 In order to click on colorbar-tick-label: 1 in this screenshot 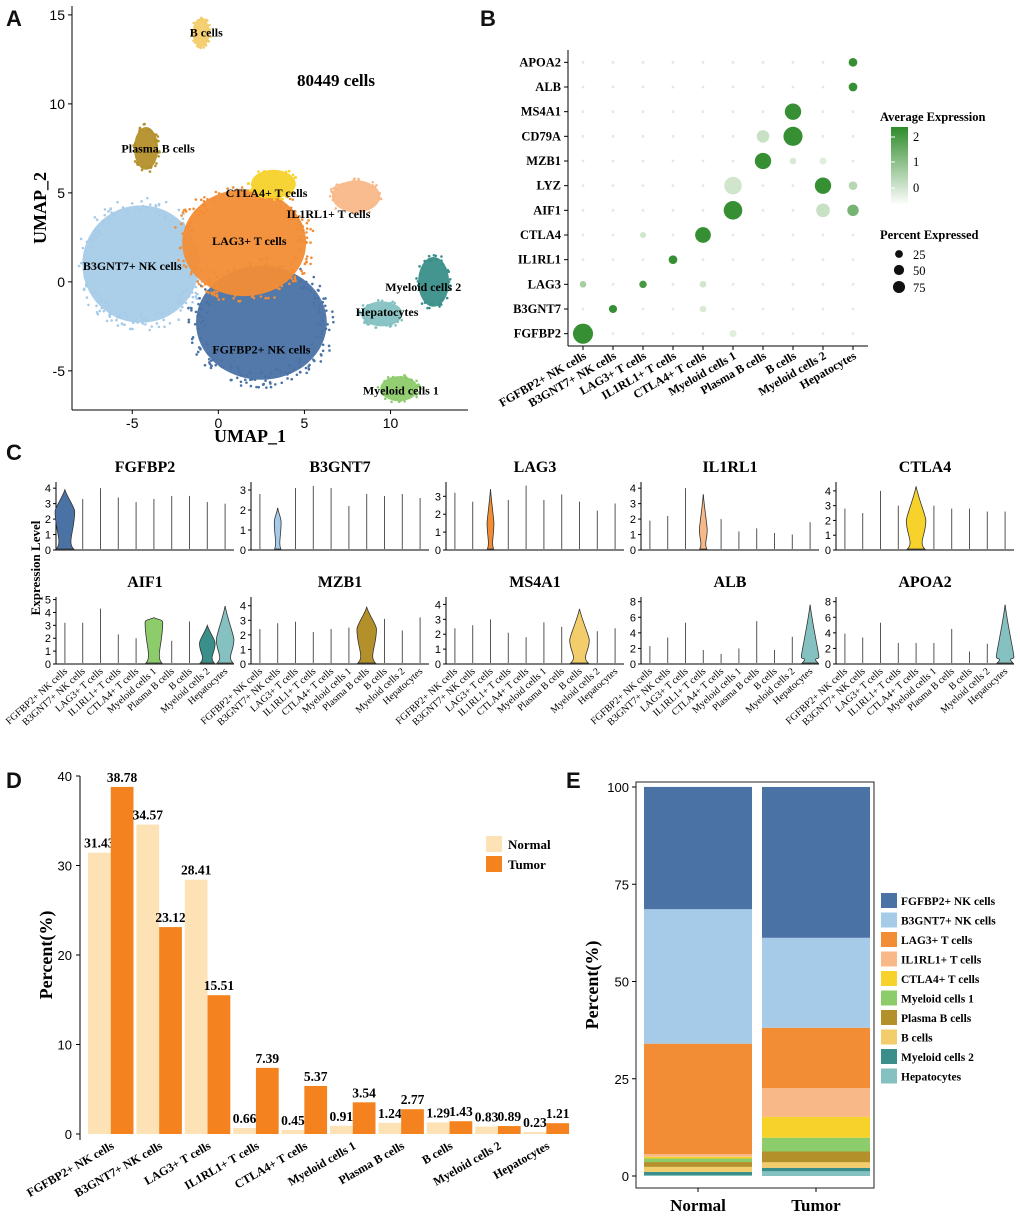, I will do `click(916, 162)`.